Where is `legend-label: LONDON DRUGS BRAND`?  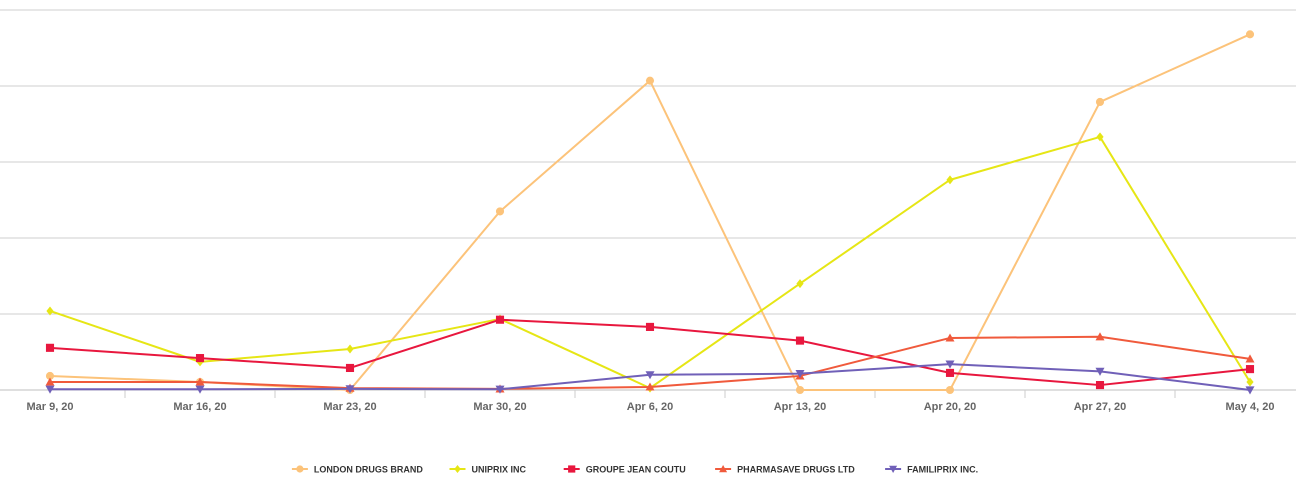
legend-label: LONDON DRUGS BRAND is located at coordinates (368, 470).